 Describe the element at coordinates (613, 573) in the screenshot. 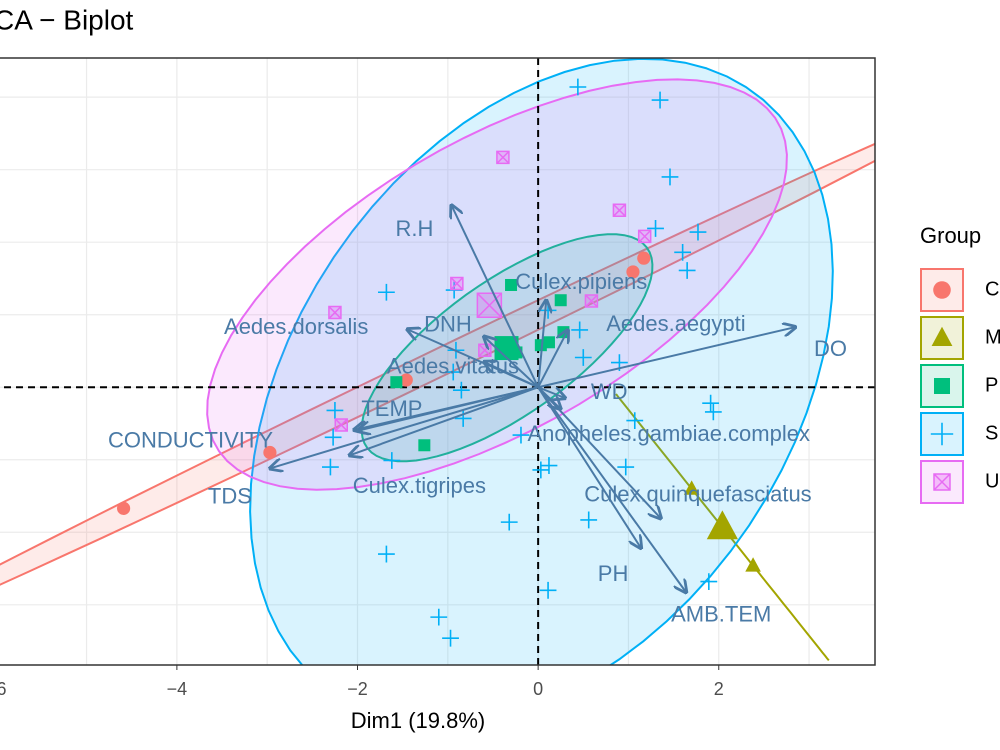

I see `variable-label: PH` at that location.